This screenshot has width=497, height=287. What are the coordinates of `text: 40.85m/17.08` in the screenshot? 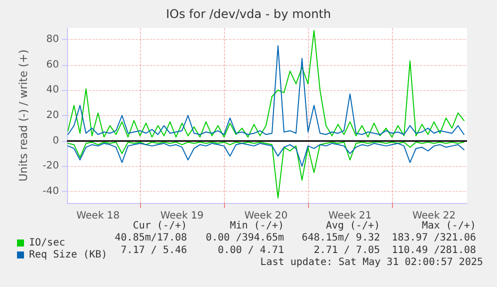 It's located at (151, 238).